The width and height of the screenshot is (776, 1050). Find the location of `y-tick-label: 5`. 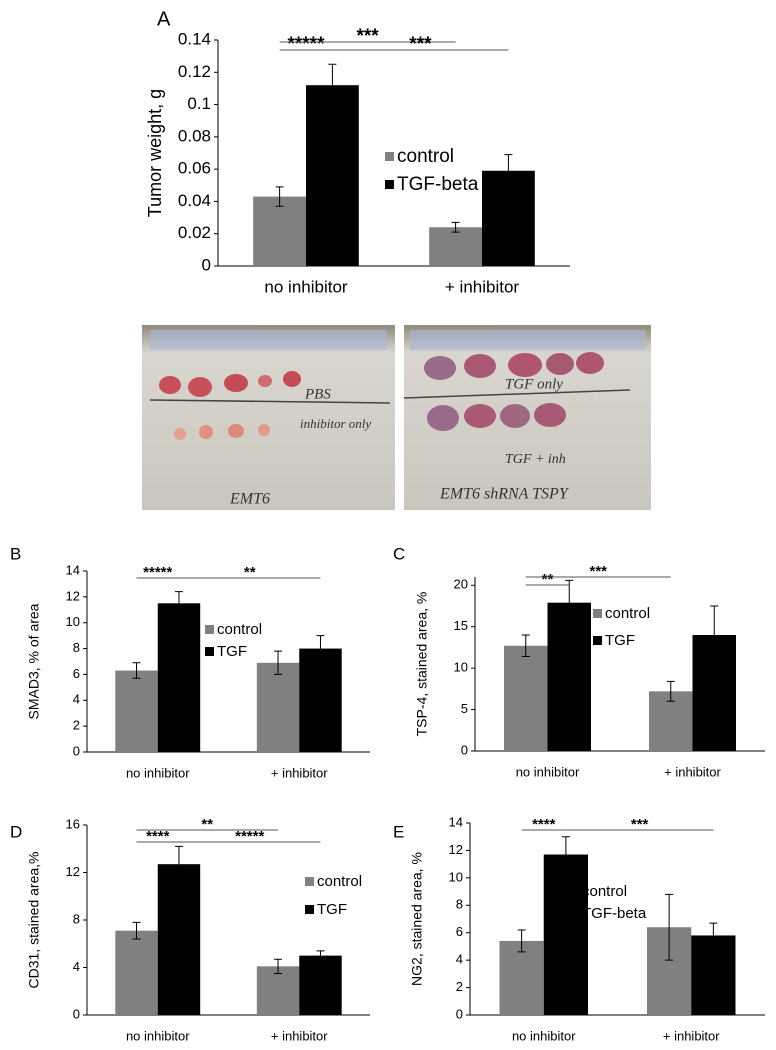

y-tick-label: 5 is located at coordinates (464, 708).